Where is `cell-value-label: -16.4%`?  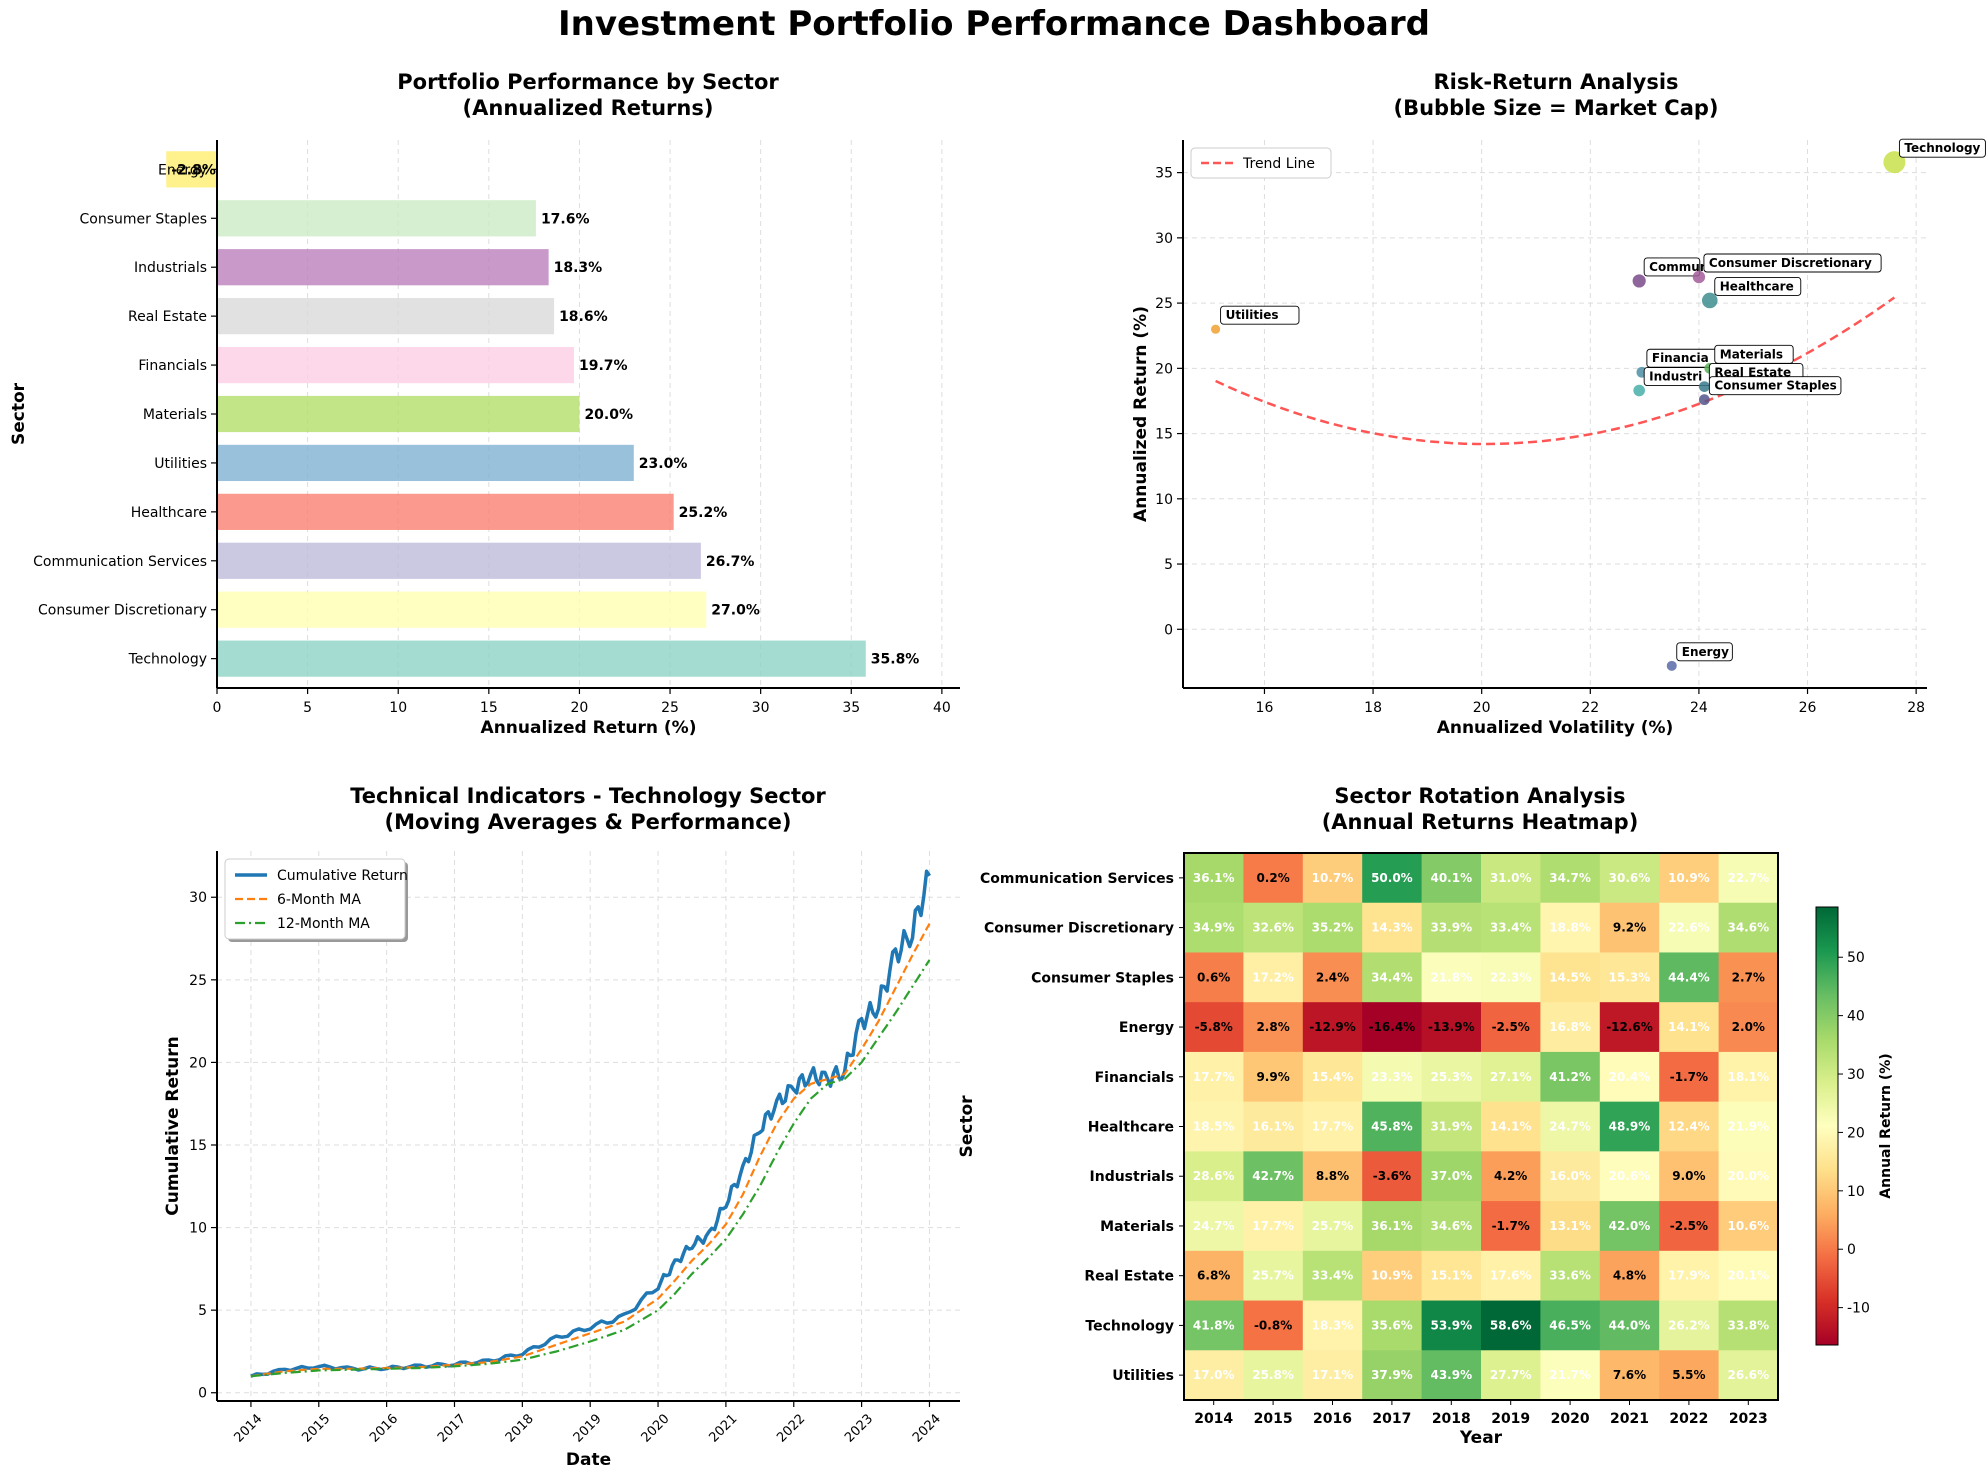 cell-value-label: -16.4% is located at coordinates (1392, 1027).